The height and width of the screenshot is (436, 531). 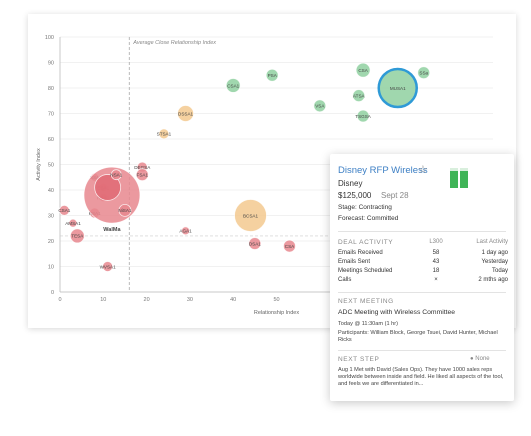 What do you see at coordinates (51, 64) in the screenshot?
I see `y-tick-label: 90` at bounding box center [51, 64].